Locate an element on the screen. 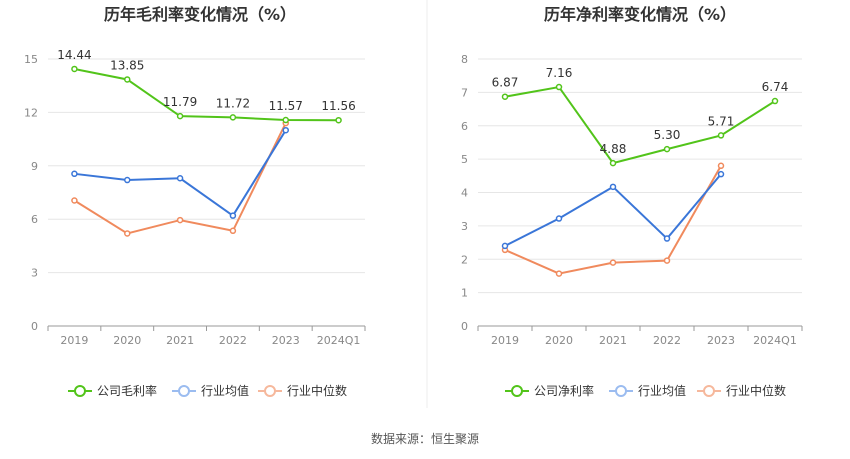  legend-label: 公司毛利率 is located at coordinates (127, 390).